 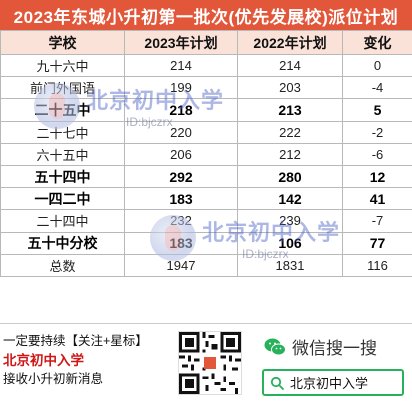 I want to click on school-cell: 五十四中, so click(x=62, y=176).